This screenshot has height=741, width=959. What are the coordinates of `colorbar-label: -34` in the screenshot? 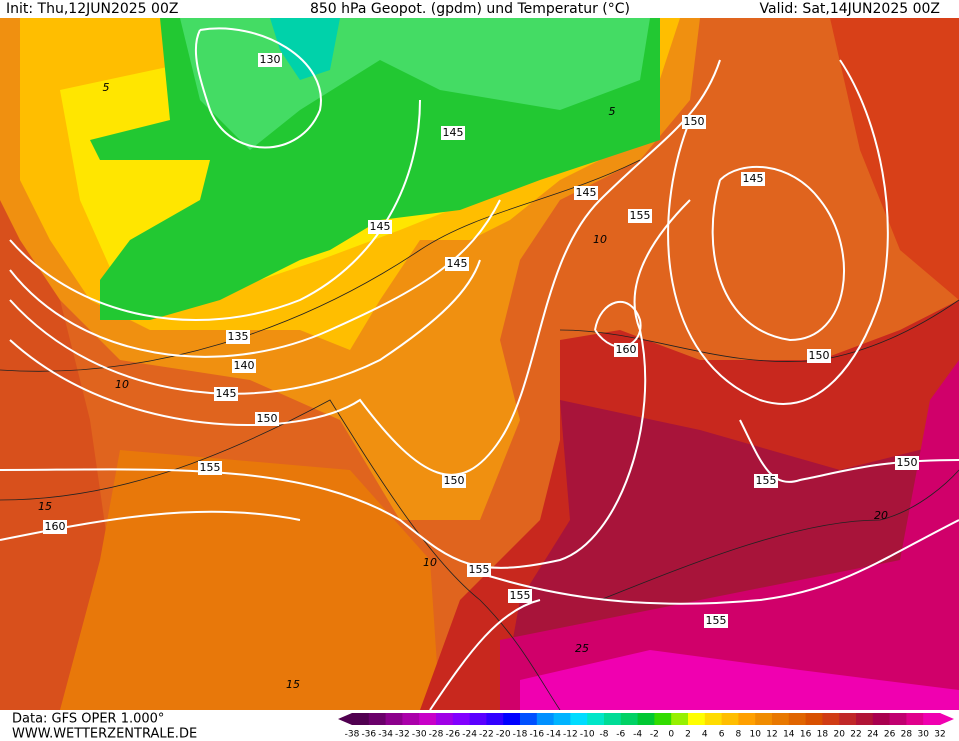 It's located at (385, 735).